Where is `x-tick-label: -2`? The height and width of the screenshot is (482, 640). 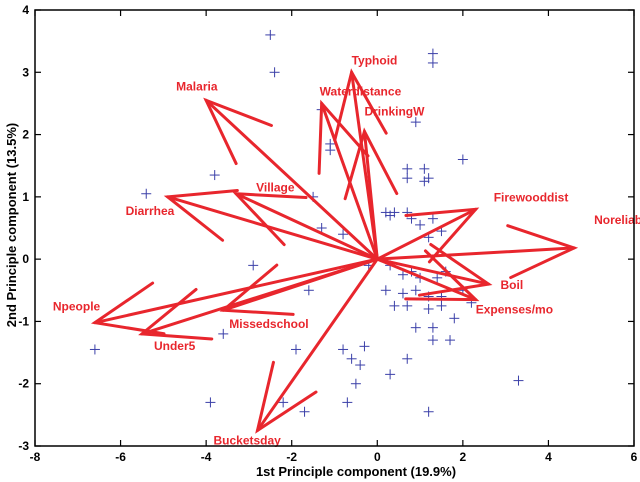 x-tick-label: -2 is located at coordinates (291, 457).